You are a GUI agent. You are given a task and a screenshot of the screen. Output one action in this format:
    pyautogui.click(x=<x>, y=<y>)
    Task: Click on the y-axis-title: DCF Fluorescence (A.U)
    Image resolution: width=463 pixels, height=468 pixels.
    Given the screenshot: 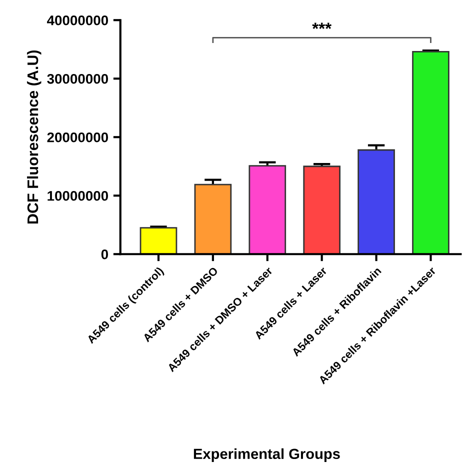 What is the action you would take?
    pyautogui.click(x=34, y=137)
    